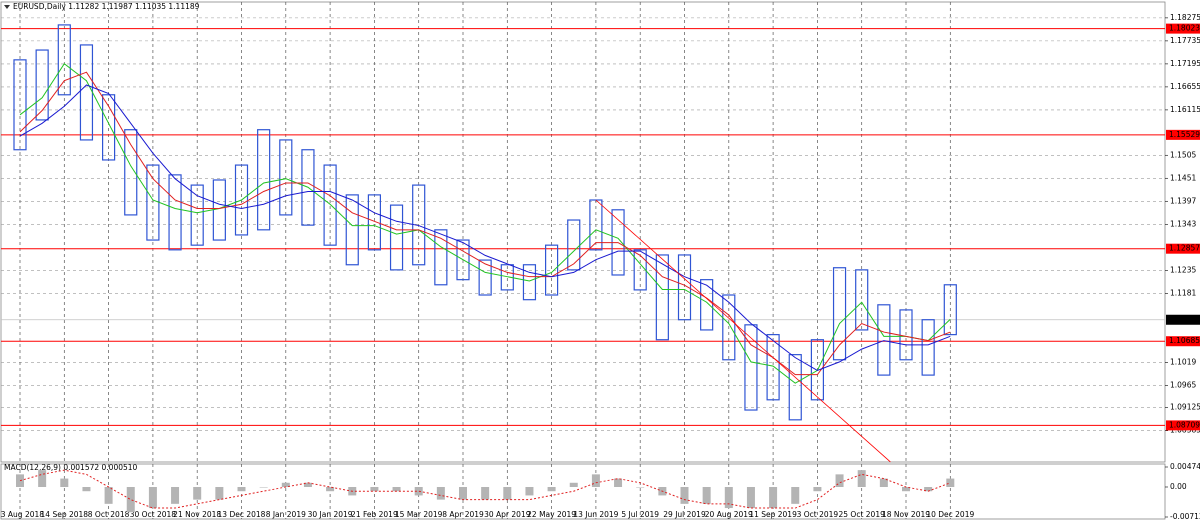 The width and height of the screenshot is (1200, 527). What do you see at coordinates (743, 331) in the screenshot?
I see `trend-line` at bounding box center [743, 331].